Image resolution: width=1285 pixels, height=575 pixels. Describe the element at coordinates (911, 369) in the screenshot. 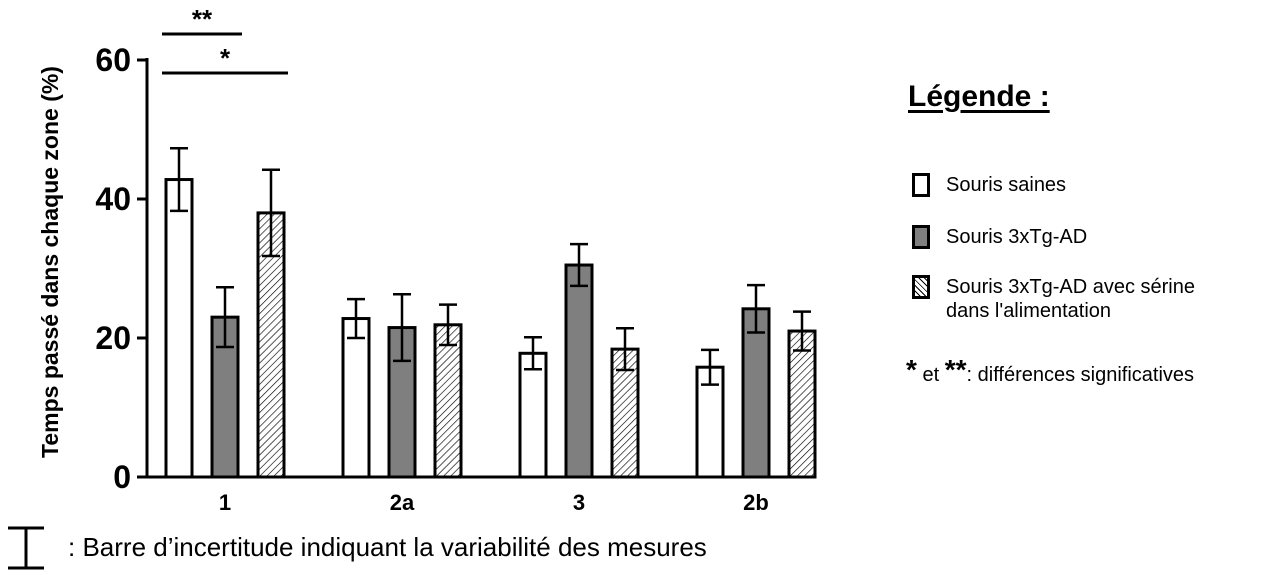

I see `significance-star-single: *` at that location.